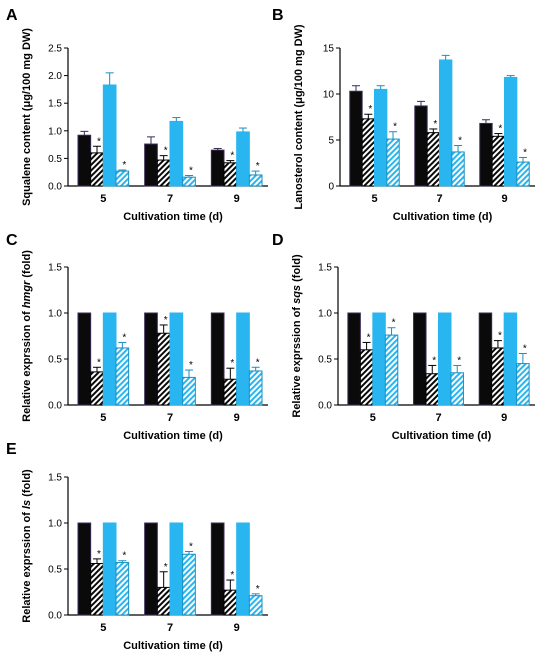 The height and width of the screenshot is (657, 550). Describe the element at coordinates (27, 546) in the screenshot. I see `y-axis-label: Relative exprssion of ls (fold)` at that location.